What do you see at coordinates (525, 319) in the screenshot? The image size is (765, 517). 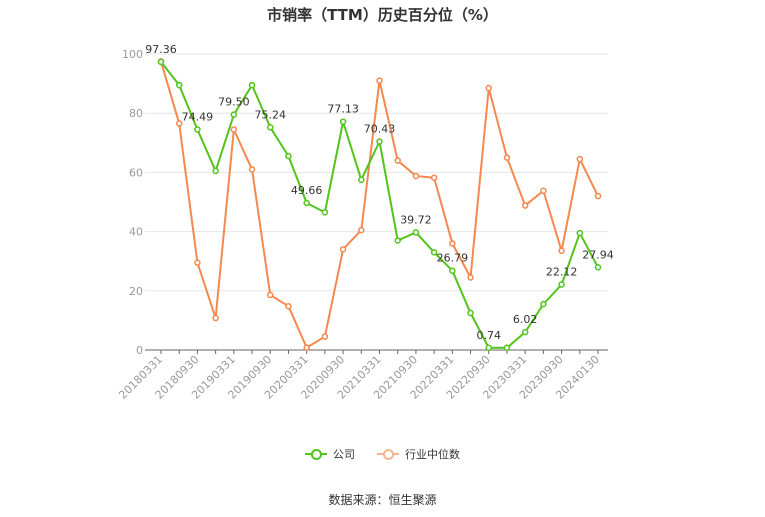 I see `data-label-company: 6.02` at bounding box center [525, 319].